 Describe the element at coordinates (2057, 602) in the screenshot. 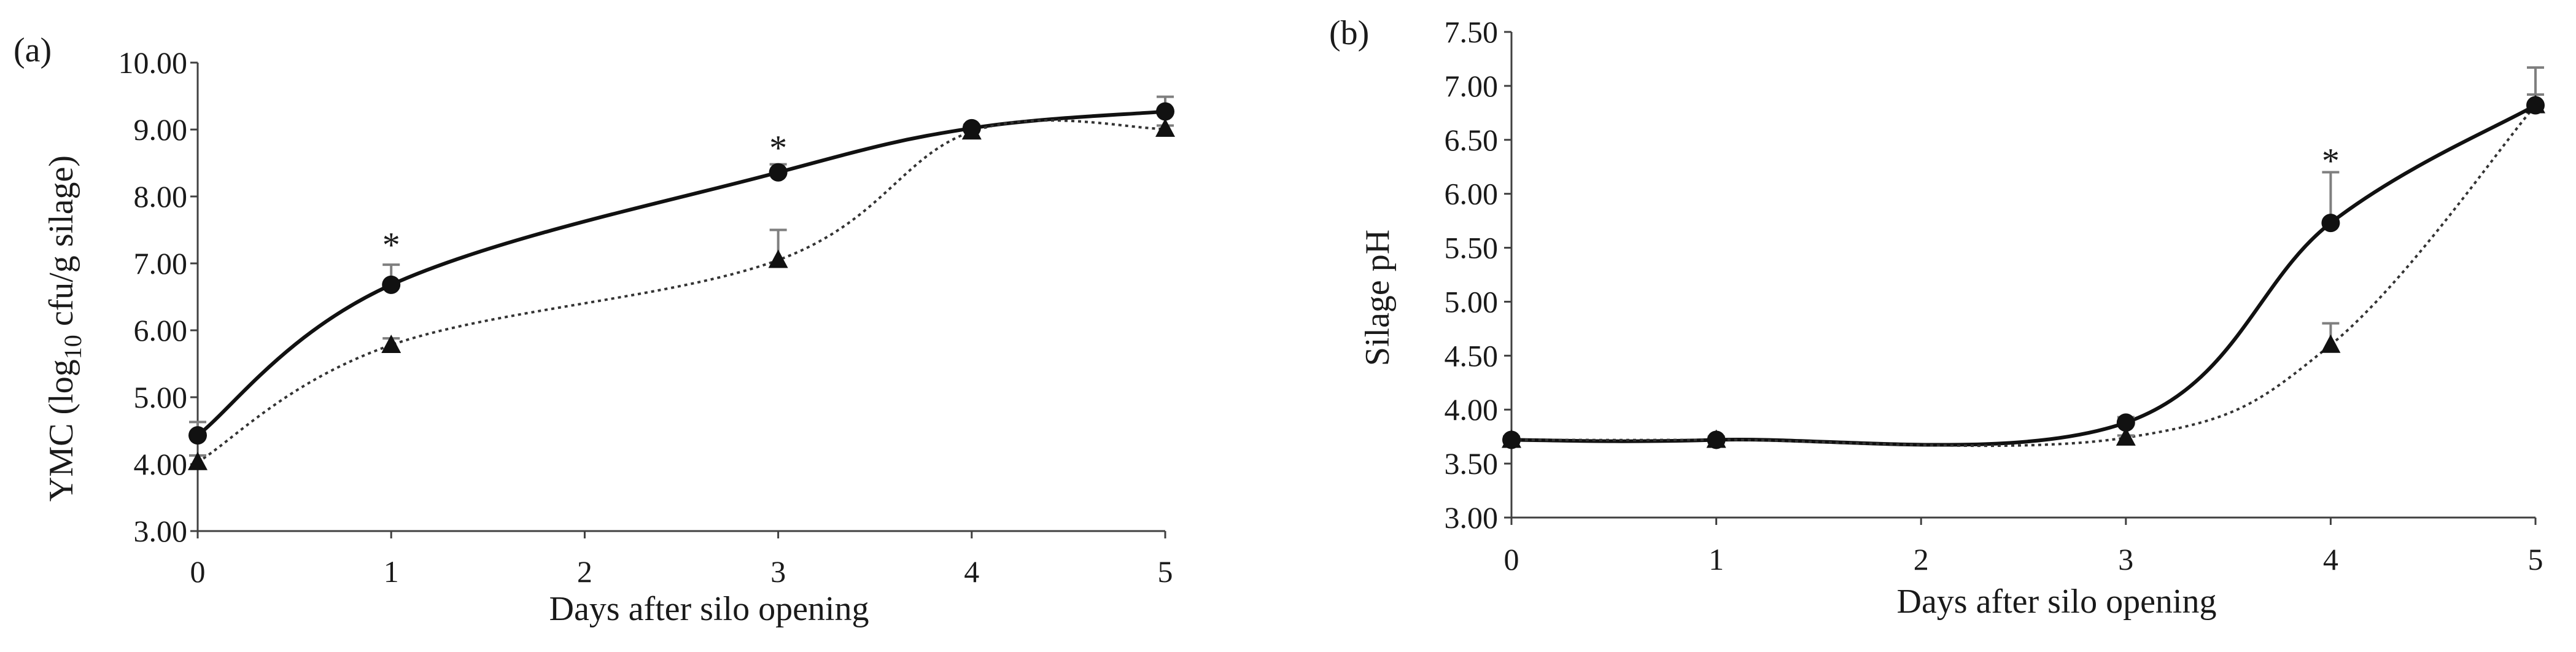

I see `x-axis-title-b: Days after silo opening` at that location.